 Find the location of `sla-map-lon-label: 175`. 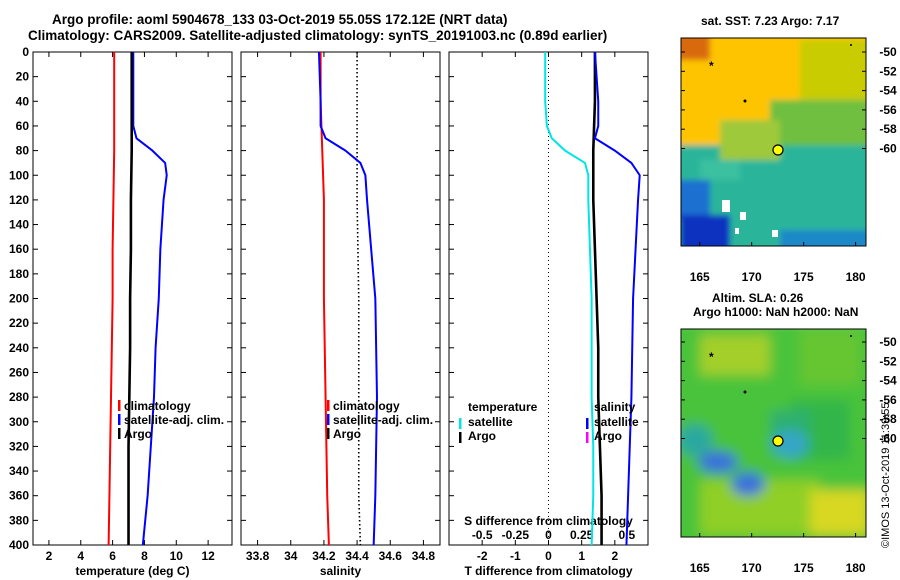

sla-map-lon-label: 175 is located at coordinates (804, 568).